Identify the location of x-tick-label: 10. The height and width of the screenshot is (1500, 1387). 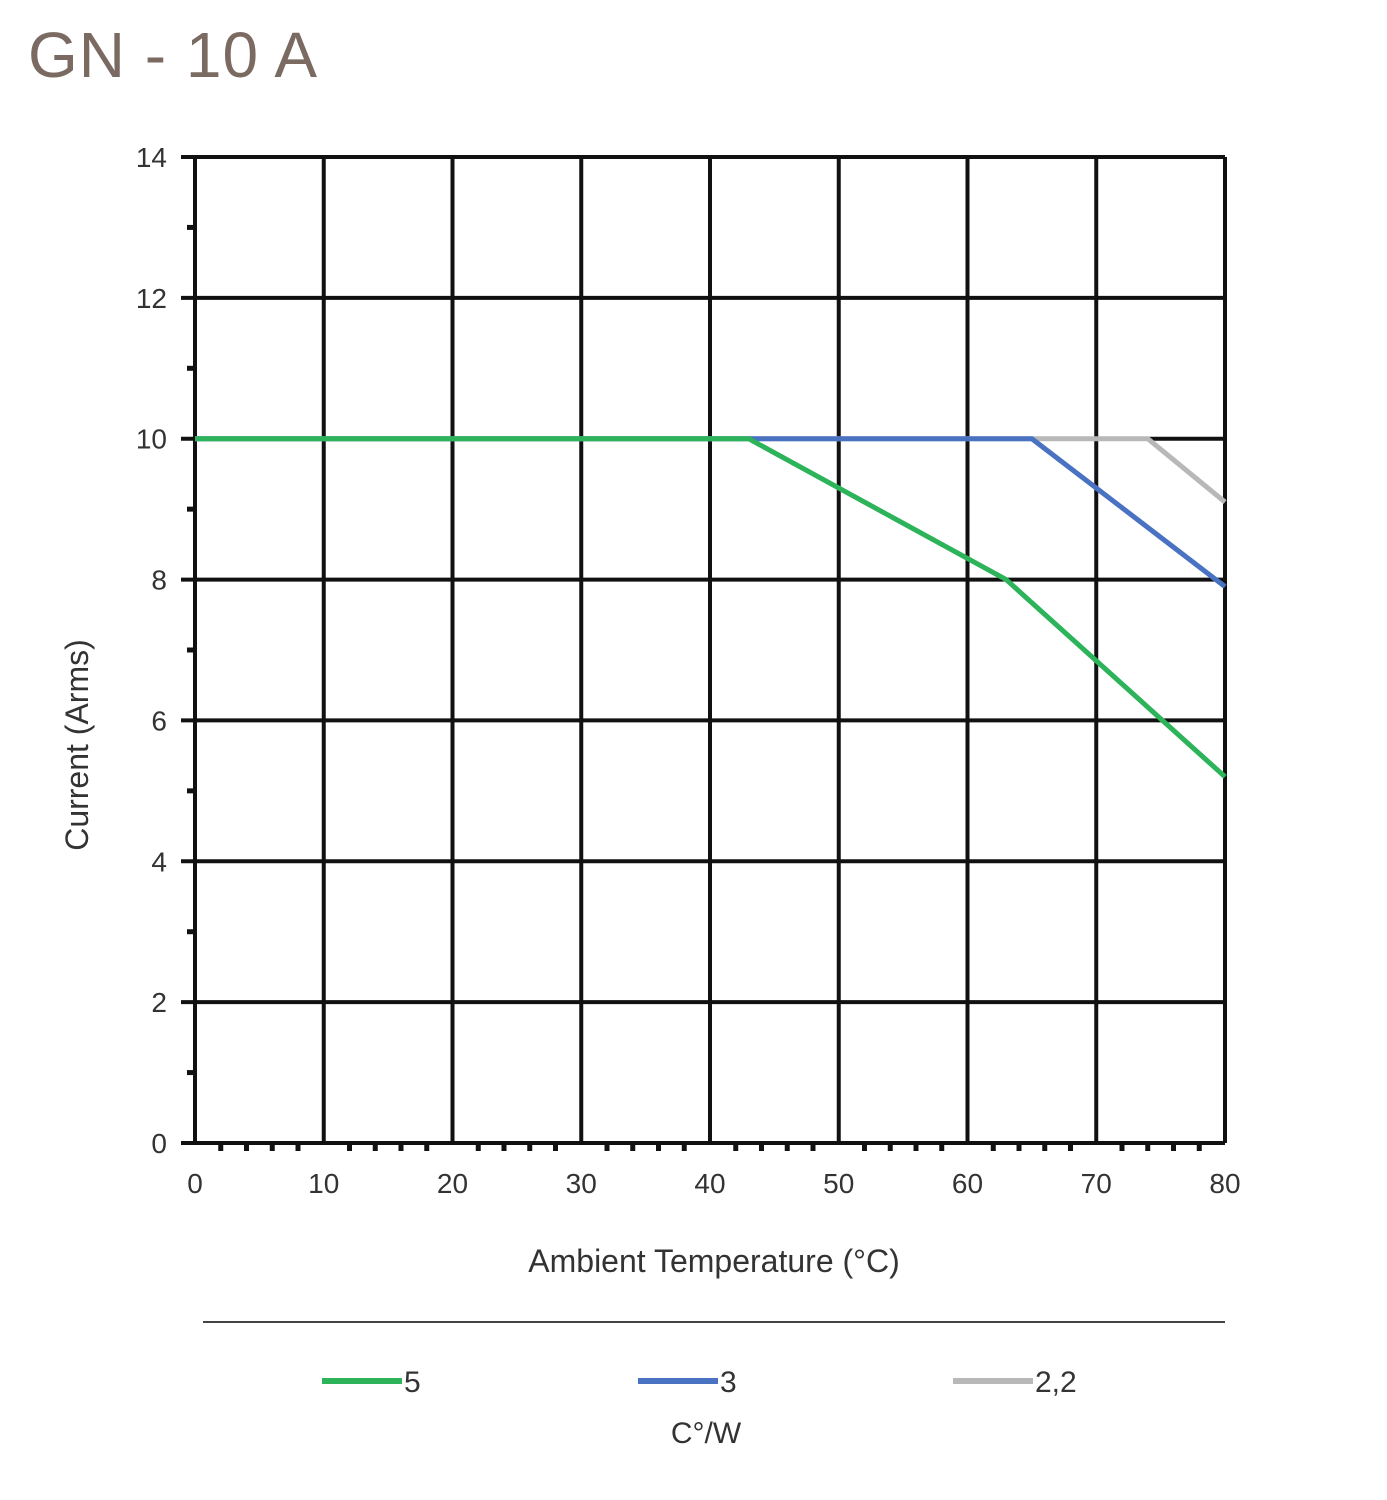
(323, 1183).